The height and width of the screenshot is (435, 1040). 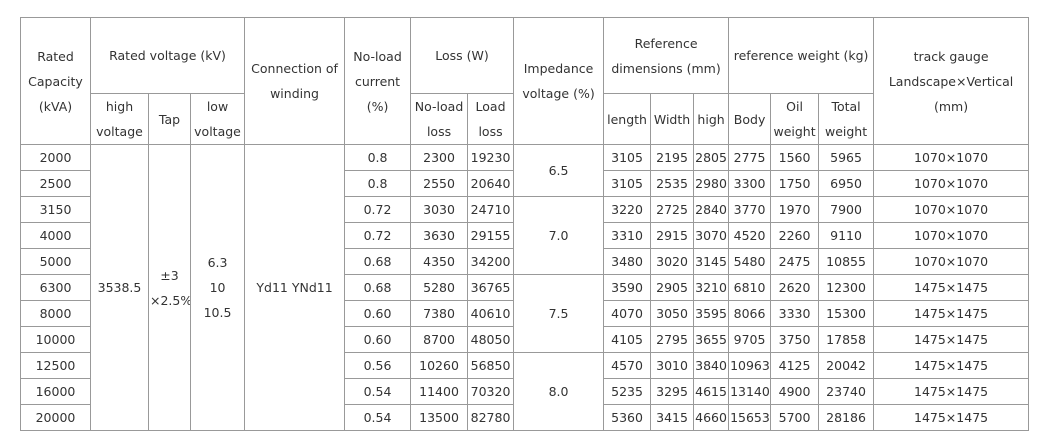 What do you see at coordinates (439, 417) in the screenshot?
I see `table-cell: 13500` at bounding box center [439, 417].